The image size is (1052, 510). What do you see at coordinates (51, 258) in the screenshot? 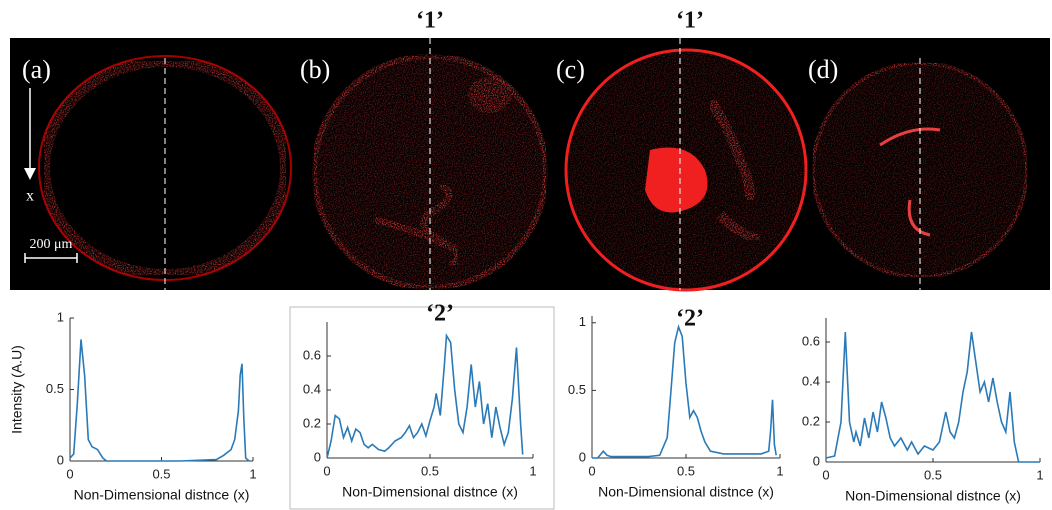
I see `scale-bar` at bounding box center [51, 258].